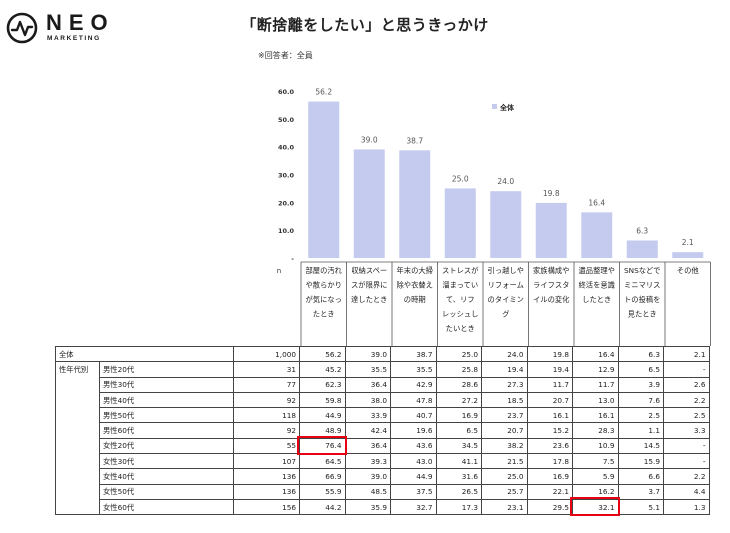  What do you see at coordinates (413, 507) in the screenshot?
I see `table-cell: 32.7` at bounding box center [413, 507].